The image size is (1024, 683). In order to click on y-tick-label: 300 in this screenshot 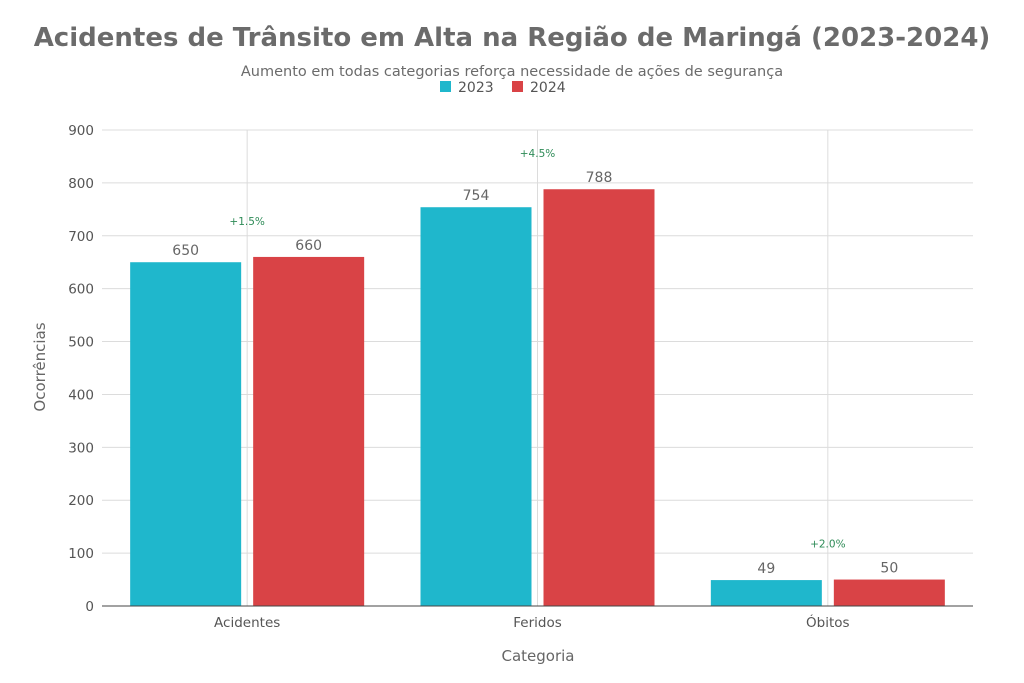, I will do `click(81, 448)`.